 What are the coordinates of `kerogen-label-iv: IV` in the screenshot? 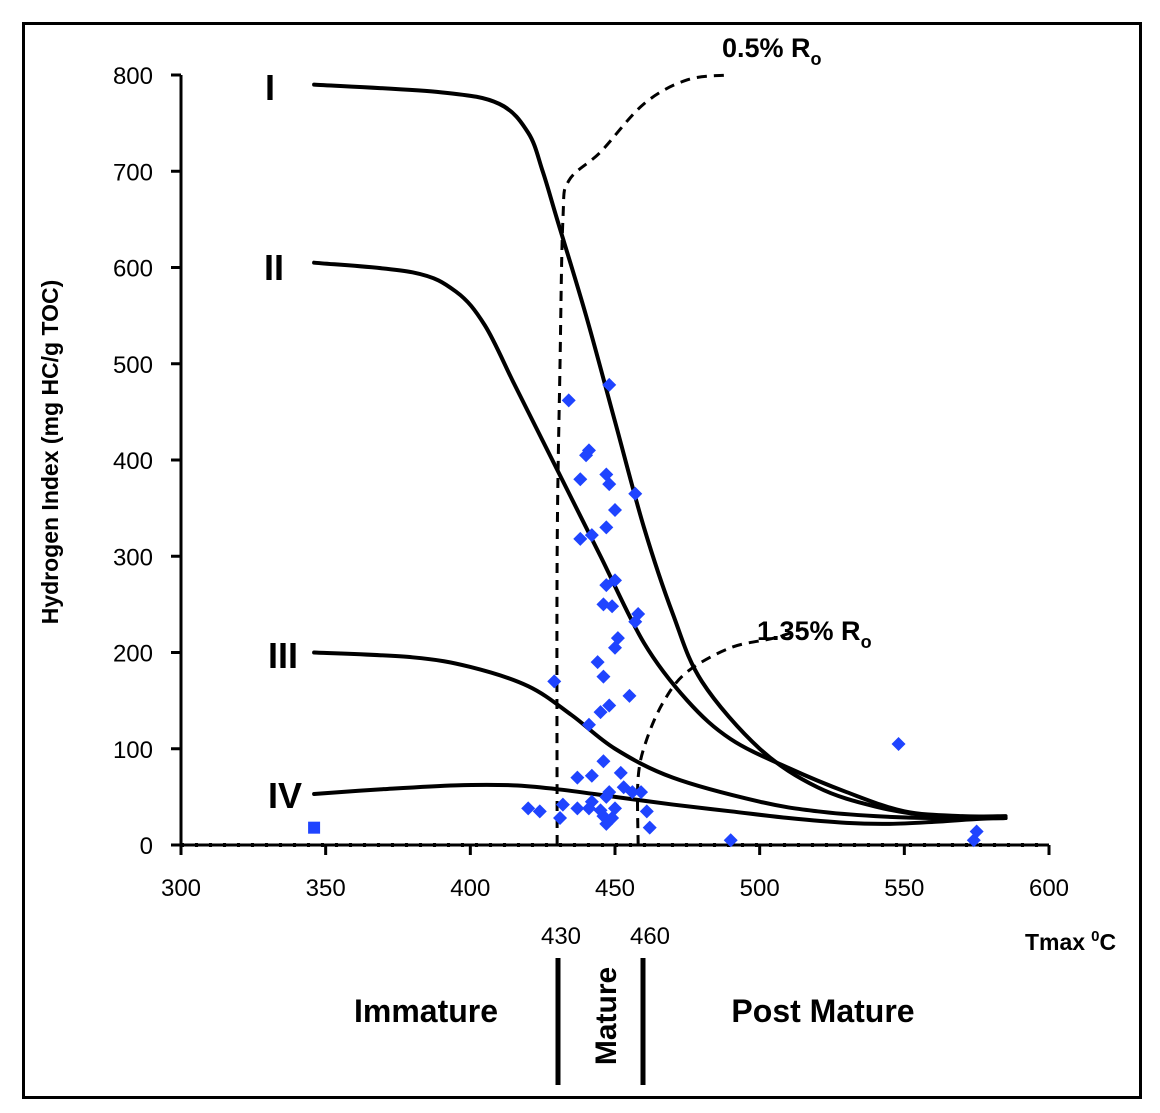 It's located at (285, 795).